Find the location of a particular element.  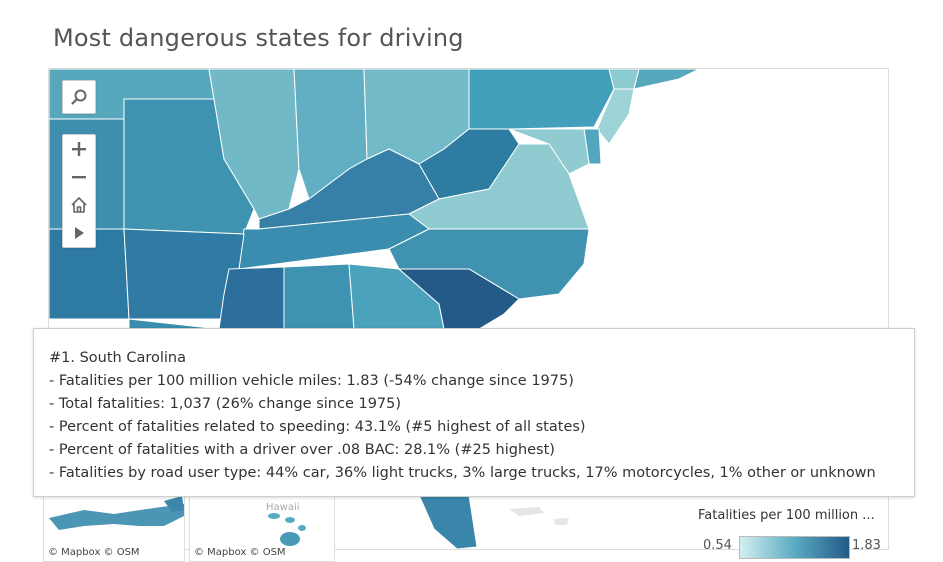

play-icon is located at coordinates (79, 233).